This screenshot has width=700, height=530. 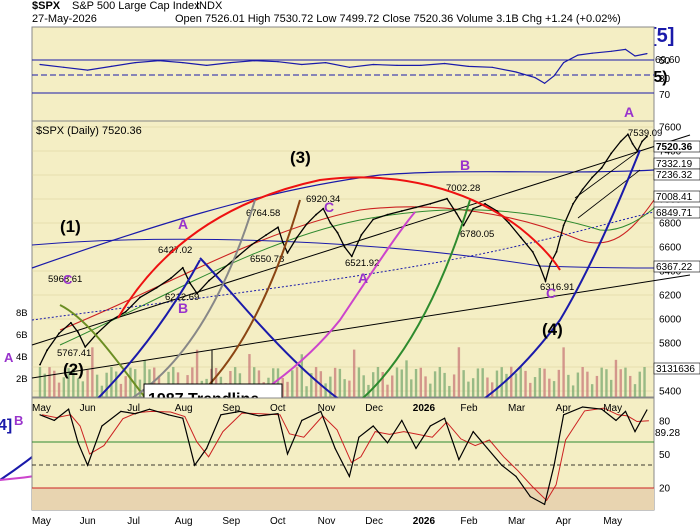 What do you see at coordinates (670, 344) in the screenshot?
I see `price-y-tick: 5800` at bounding box center [670, 344].